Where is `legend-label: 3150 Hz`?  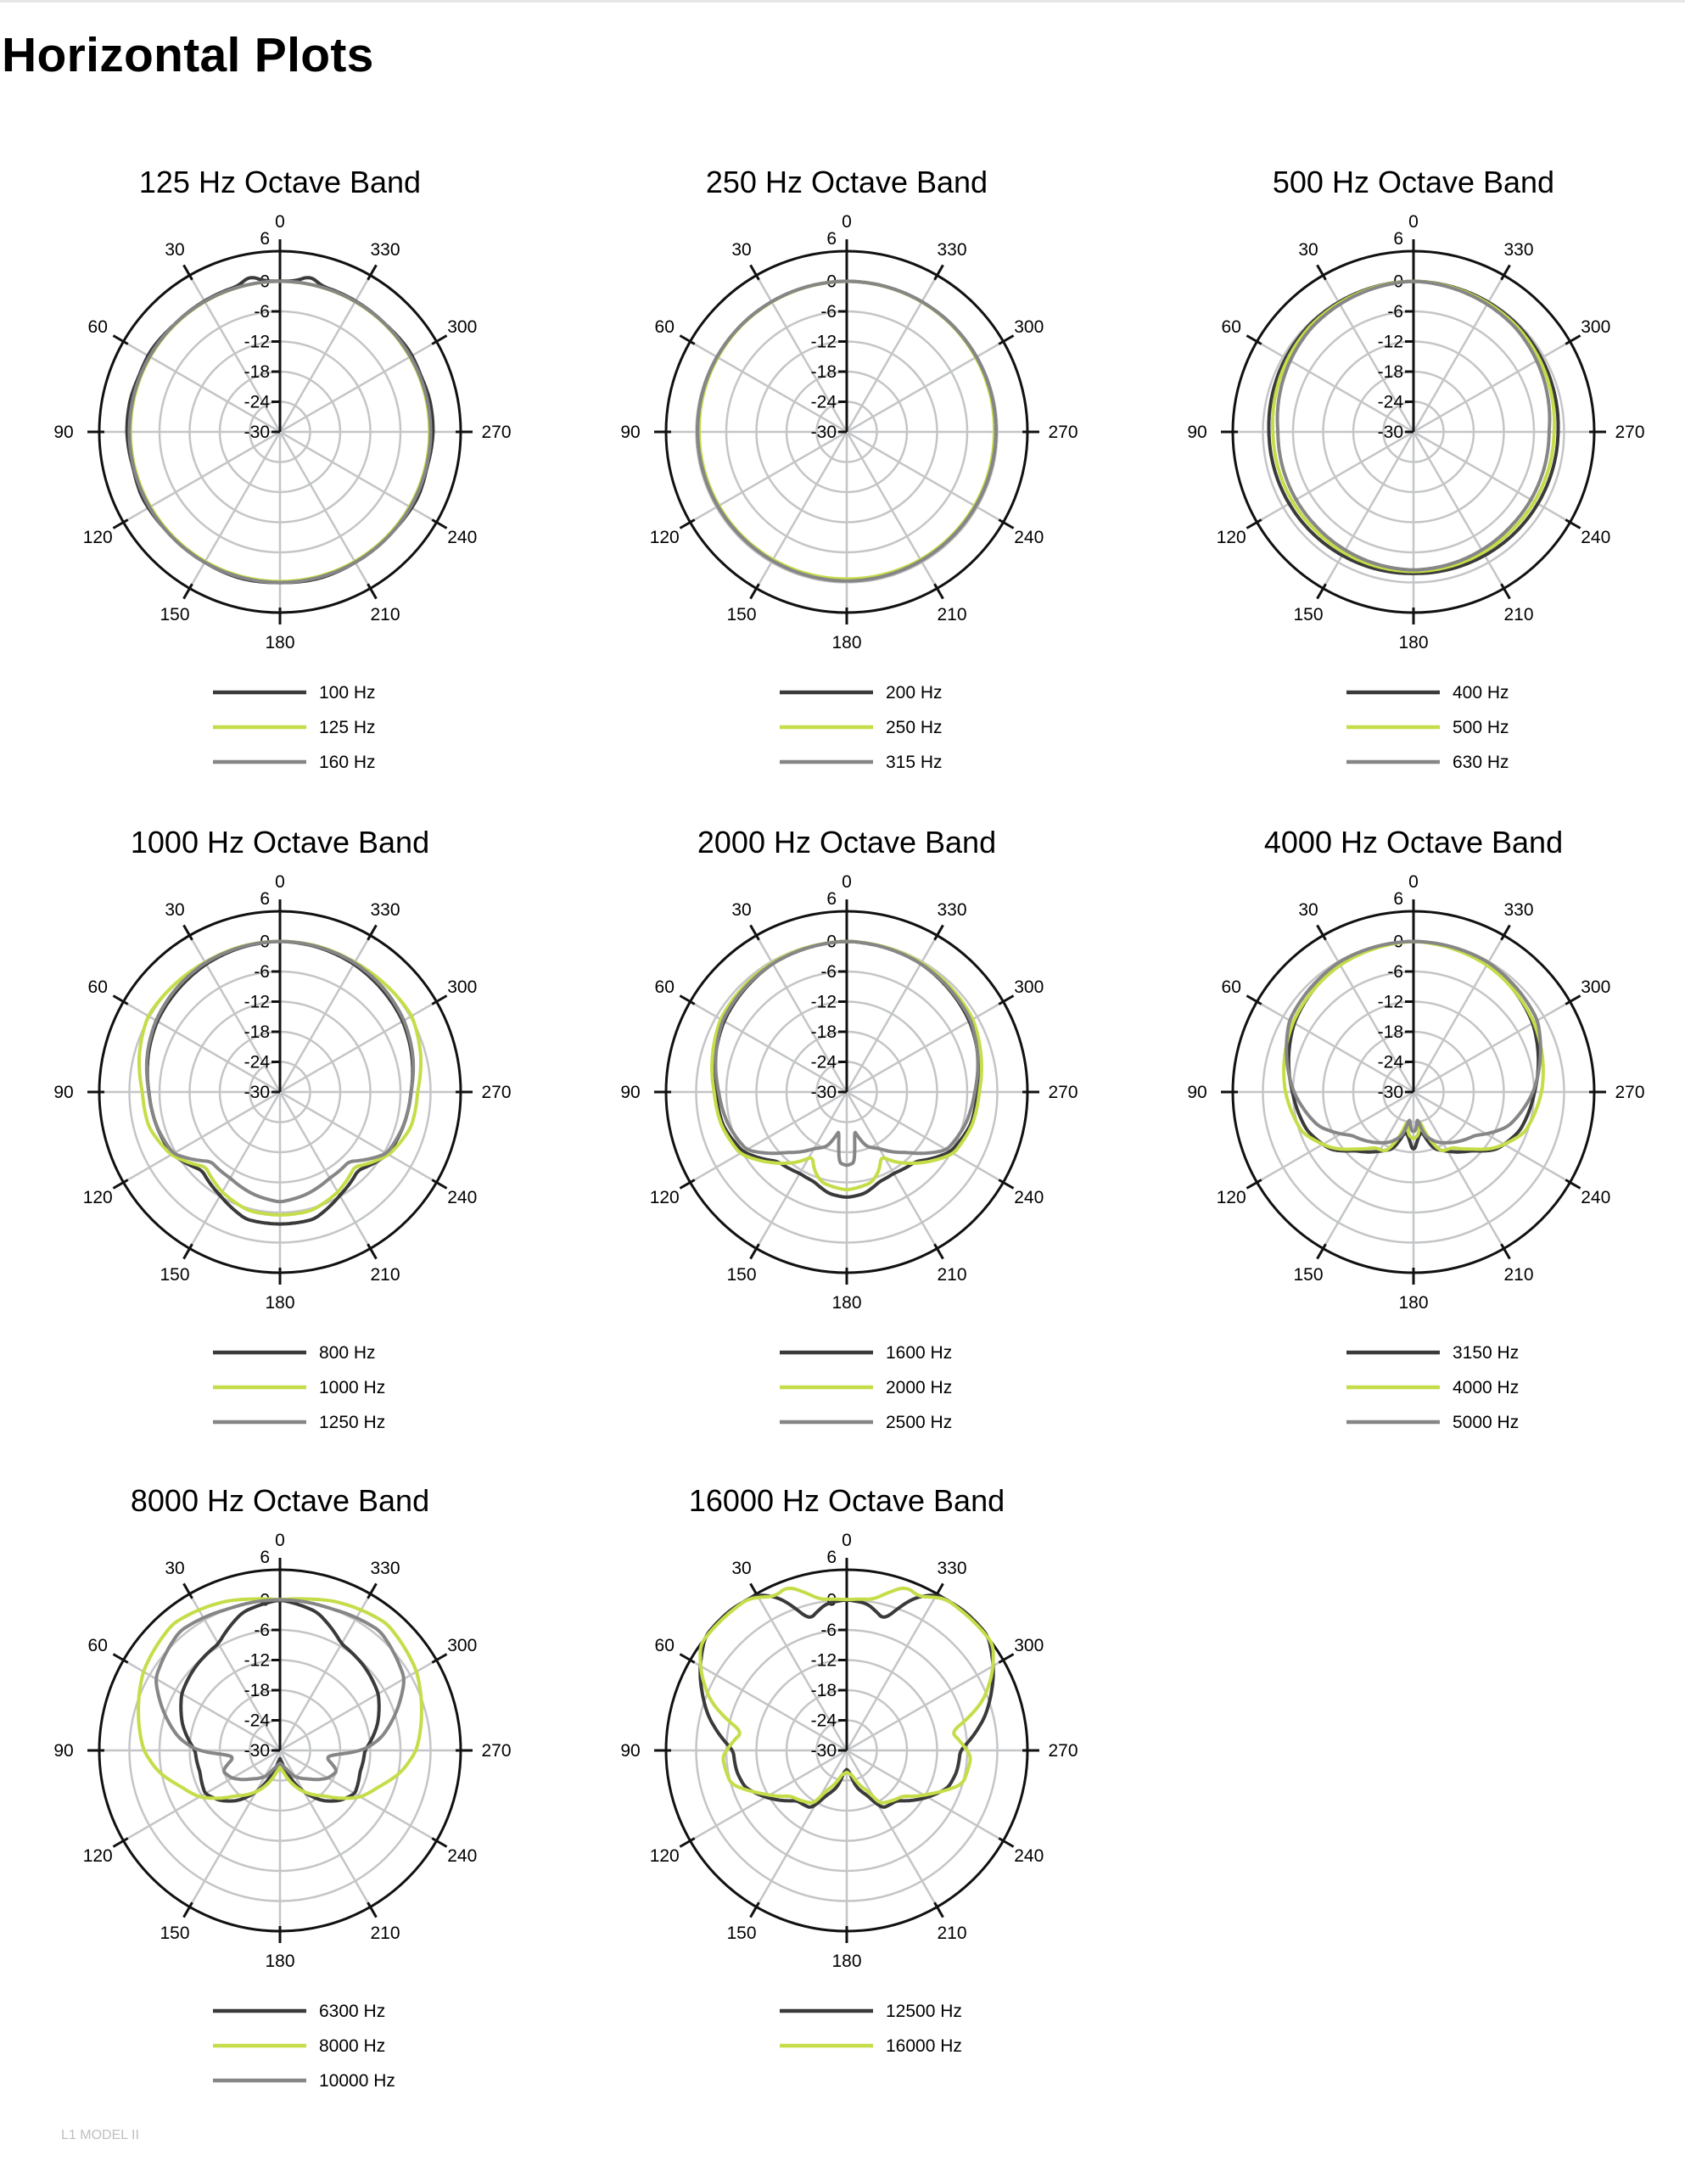
legend-label: 3150 Hz is located at coordinates (1486, 1353).